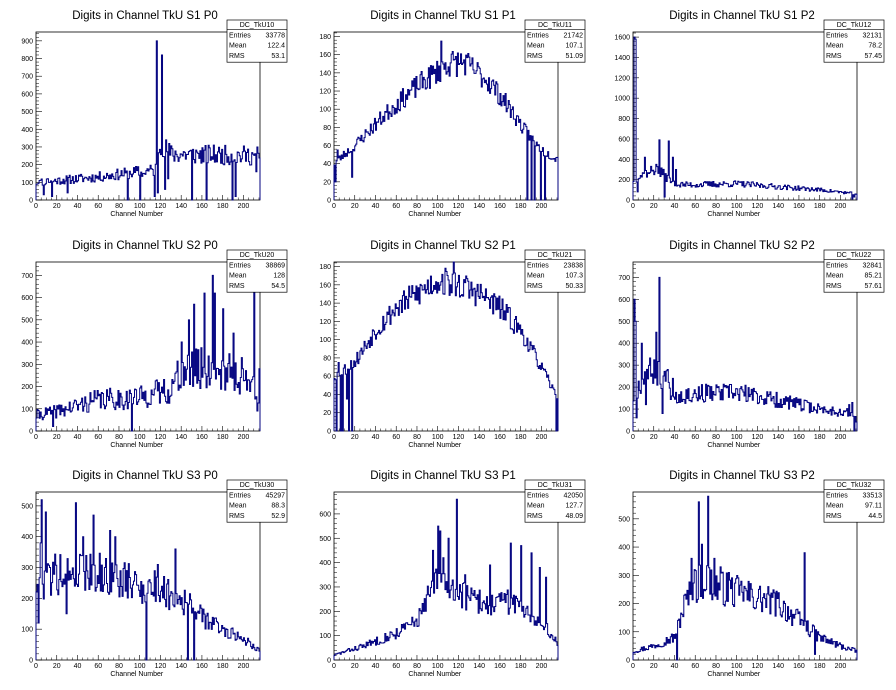  What do you see at coordinates (443, 16) in the screenshot?
I see `chart-title: Digits in Channel TkU S1 P1` at bounding box center [443, 16].